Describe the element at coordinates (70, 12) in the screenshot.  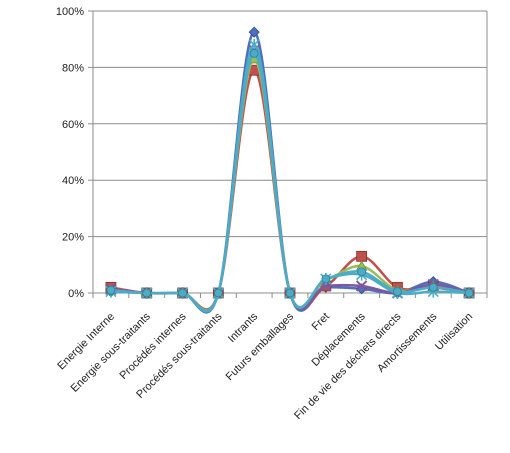
I see `y-tick-label: 100%` at that location.